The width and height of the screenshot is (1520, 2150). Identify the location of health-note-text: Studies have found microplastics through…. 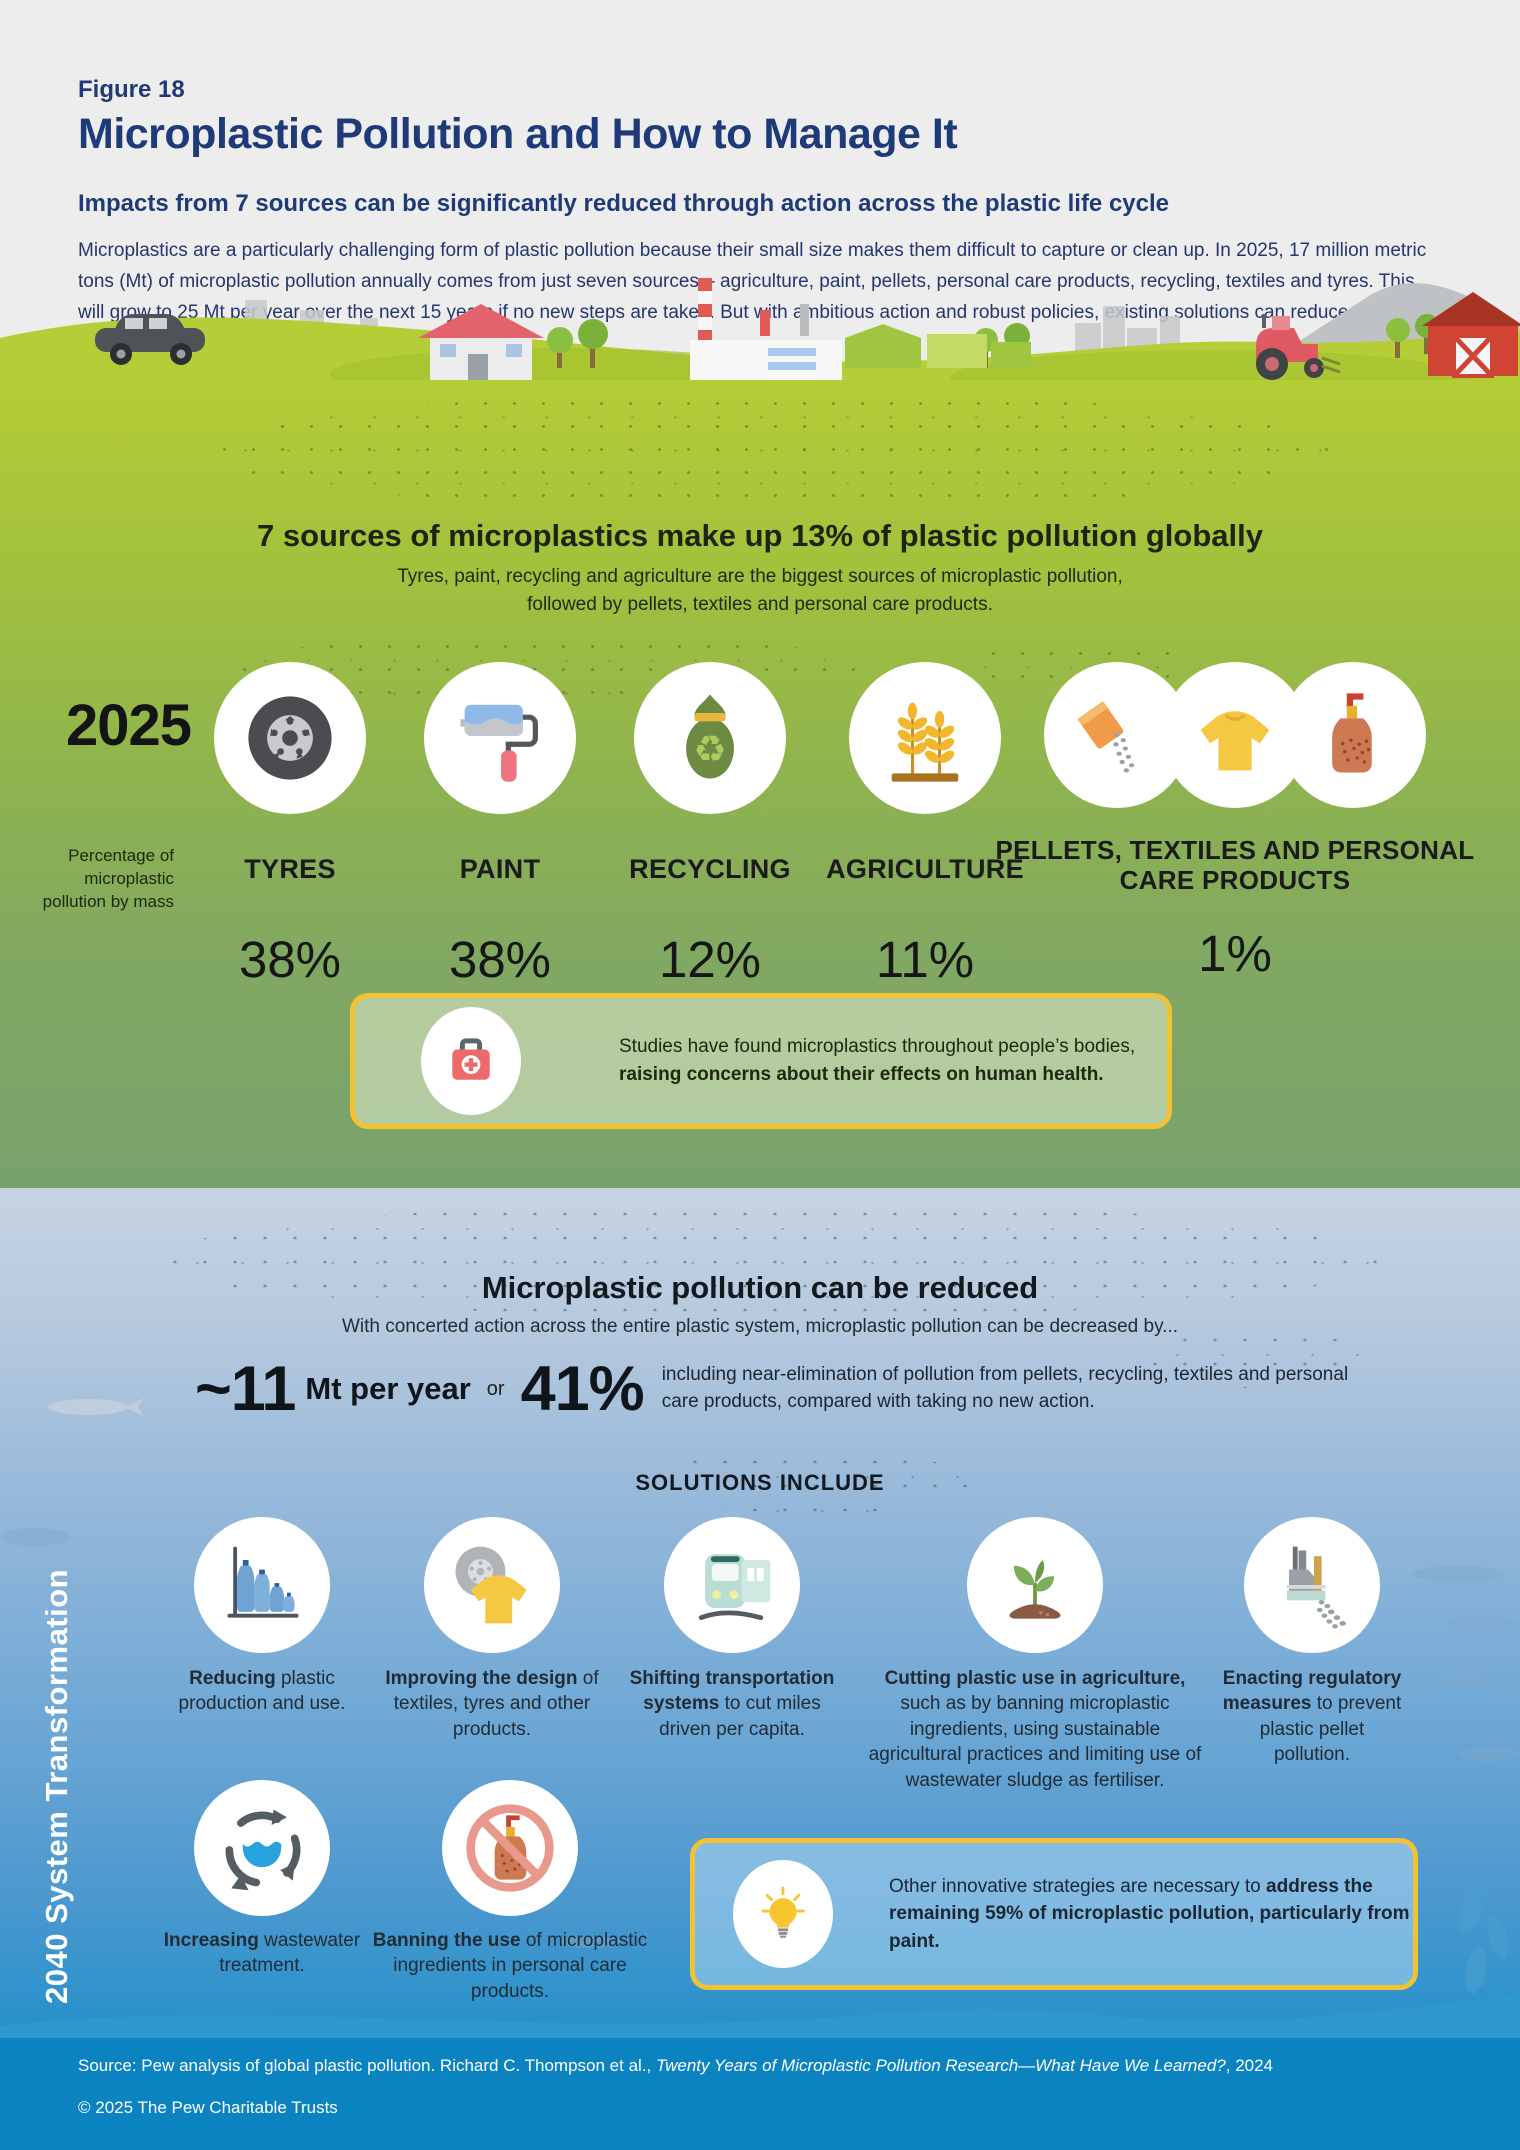
(877, 1060).